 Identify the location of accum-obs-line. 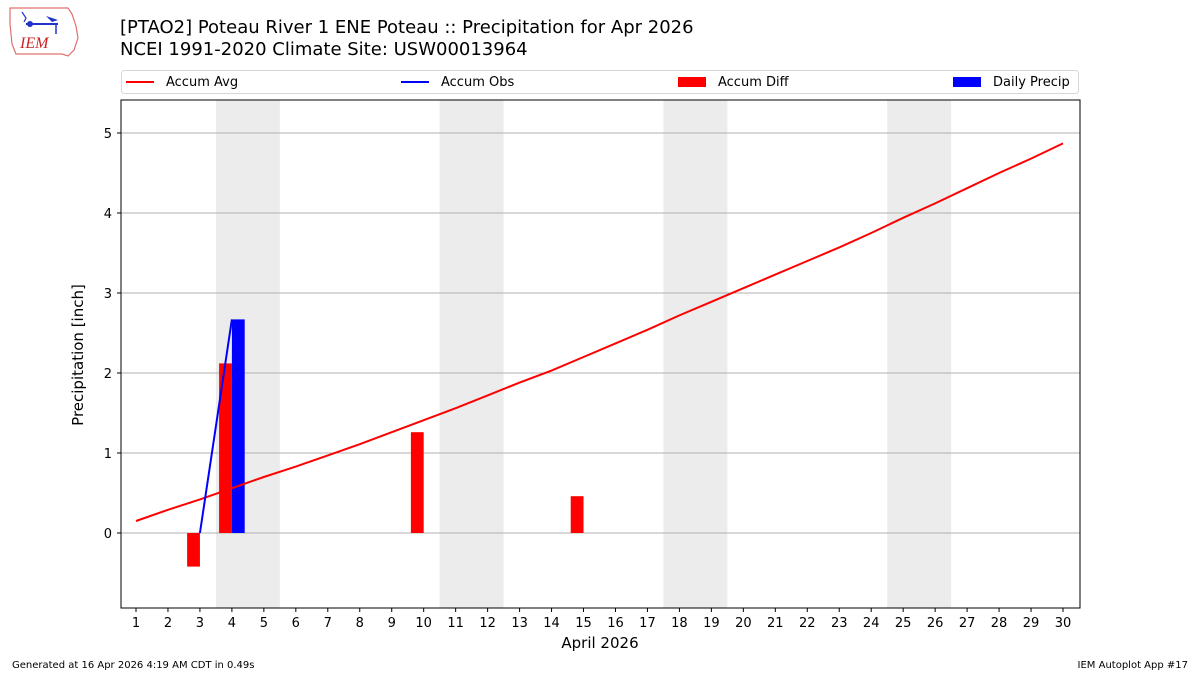
(215, 426).